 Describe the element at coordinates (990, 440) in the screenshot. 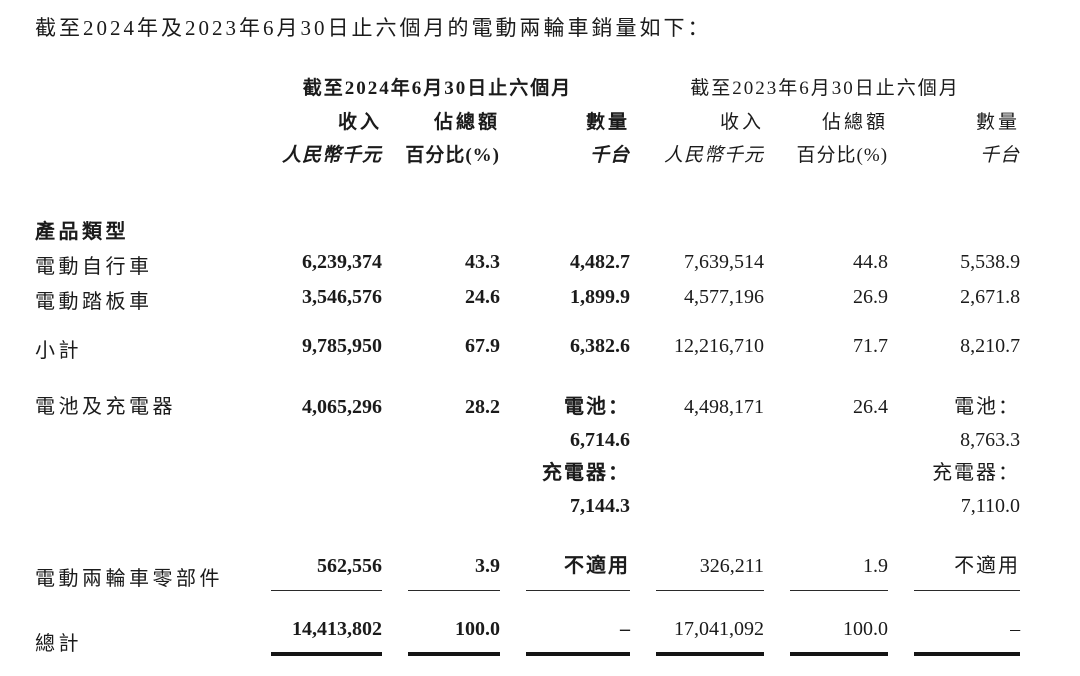

I see `battery-volume-2023: 8,763.3` at that location.